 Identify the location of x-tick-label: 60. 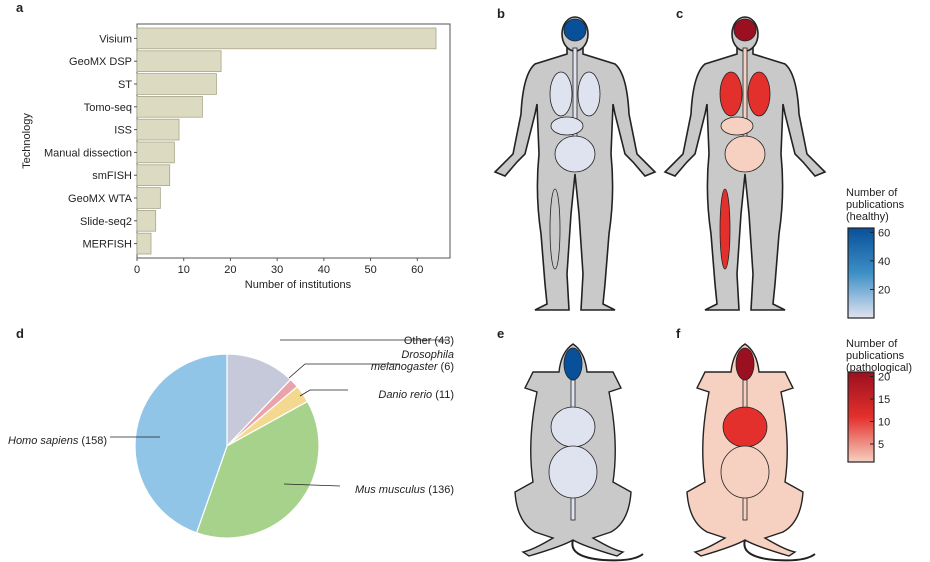
(417, 270).